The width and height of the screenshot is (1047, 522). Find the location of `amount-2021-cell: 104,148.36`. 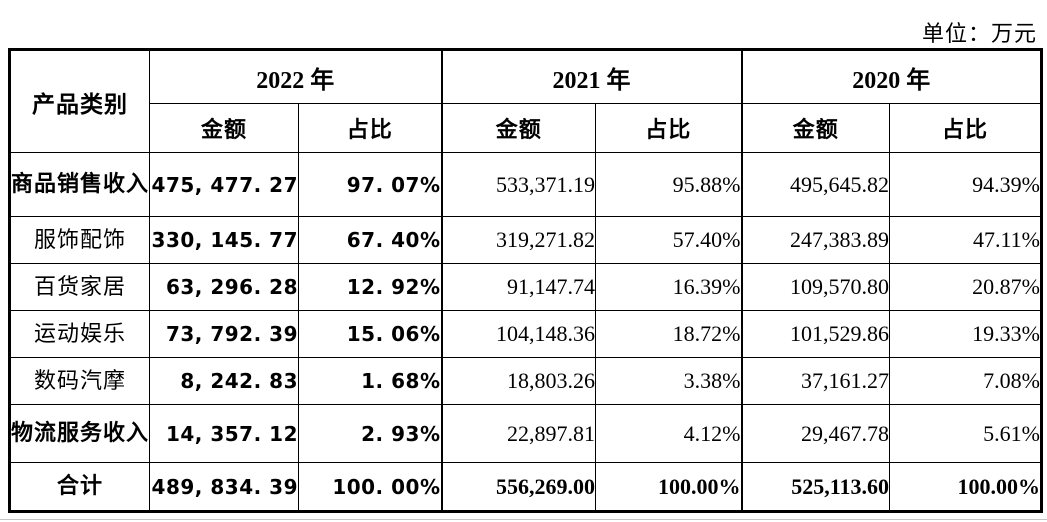

amount-2021-cell: 104,148.36 is located at coordinates (518, 334).